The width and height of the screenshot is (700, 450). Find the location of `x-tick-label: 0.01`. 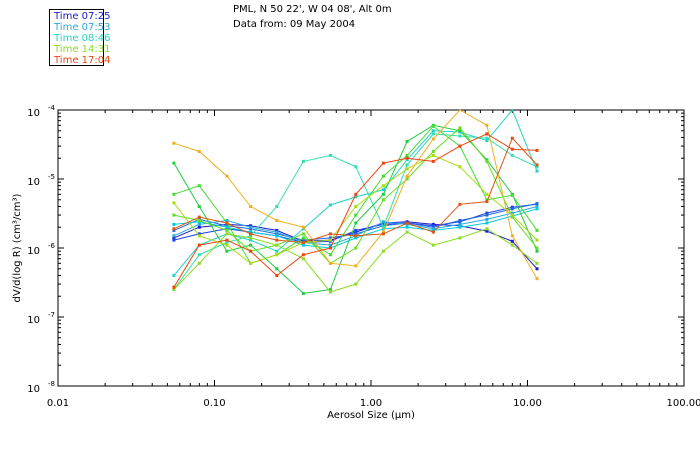

x-tick-label: 0.01 is located at coordinates (58, 403).